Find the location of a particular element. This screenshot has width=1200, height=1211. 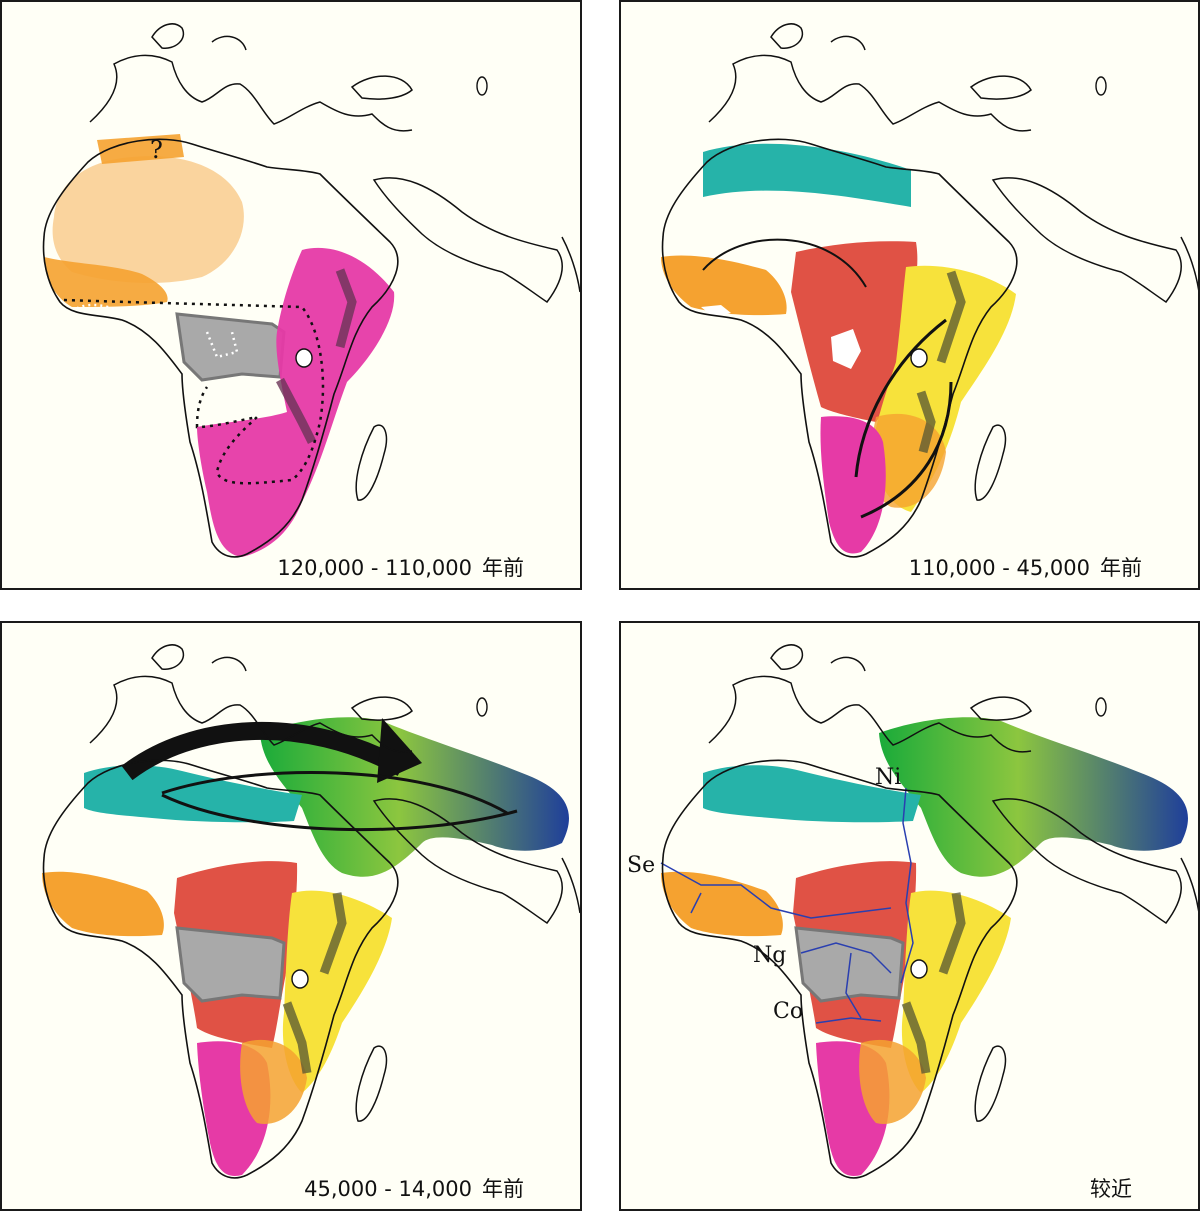

river-label-nile: Ni is located at coordinates (888, 777).